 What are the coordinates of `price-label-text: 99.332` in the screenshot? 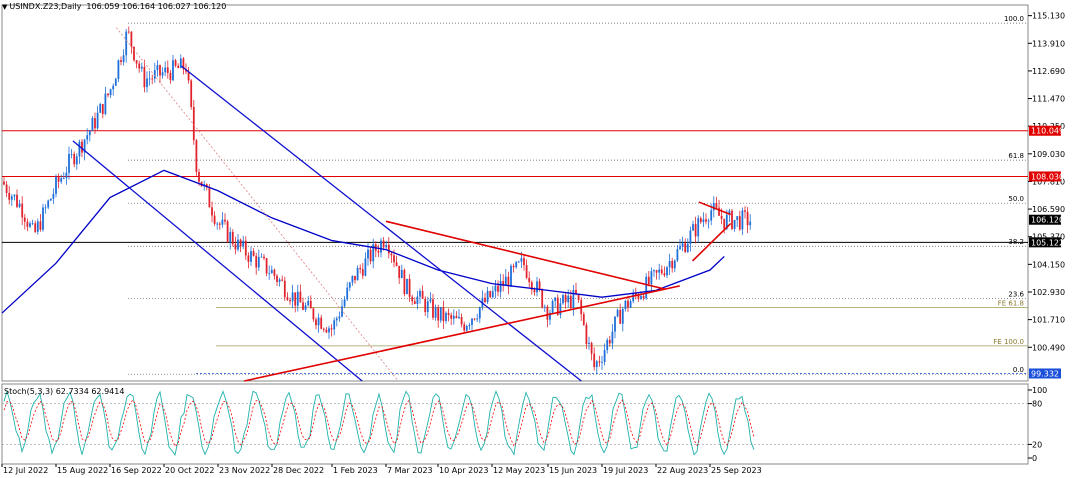 It's located at (1045, 373).